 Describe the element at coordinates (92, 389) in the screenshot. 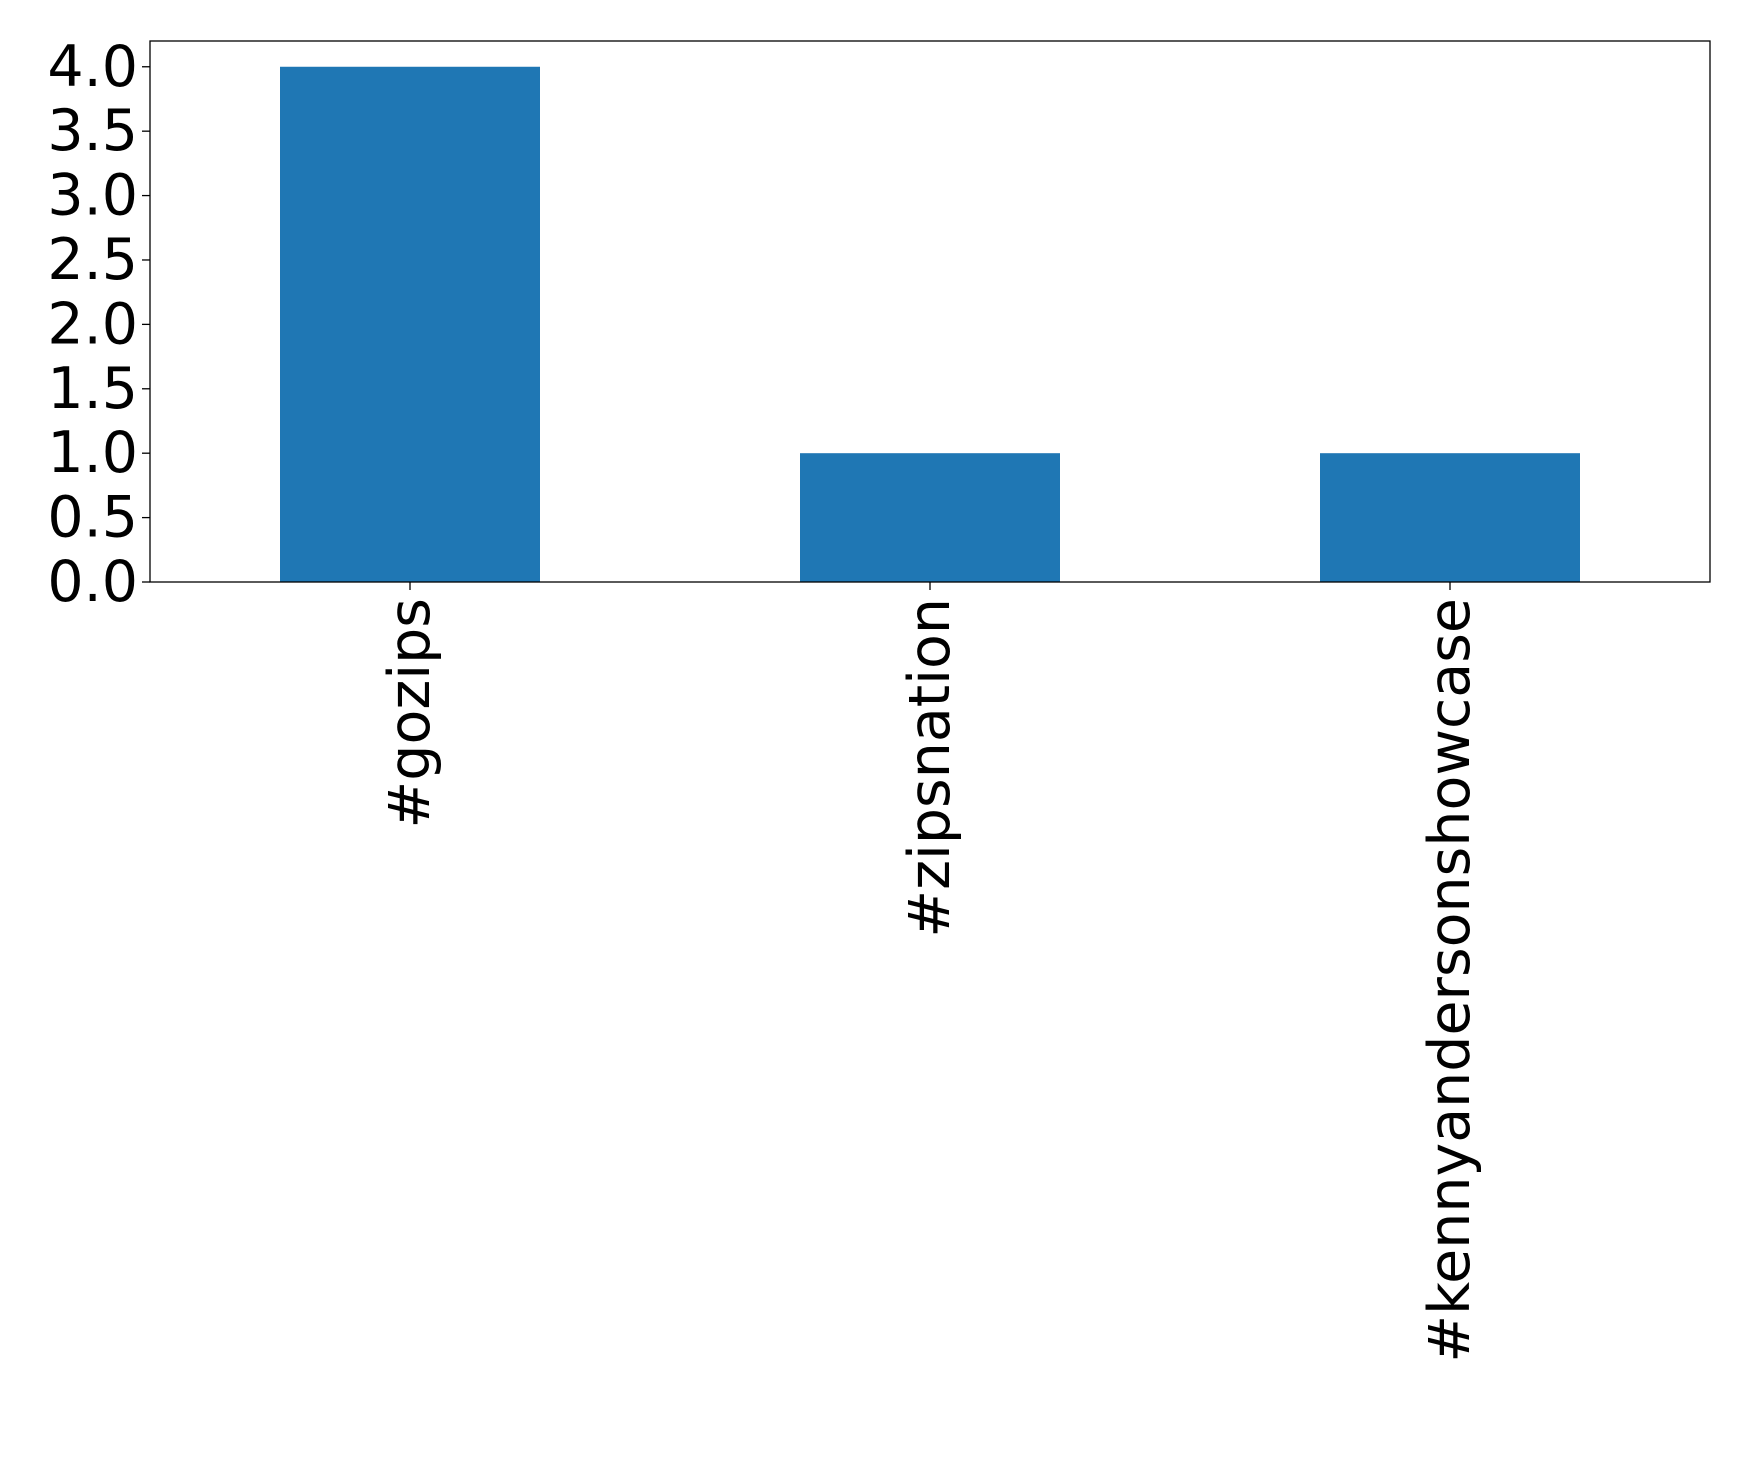

I see `y-tick-label-3: 1.5` at that location.